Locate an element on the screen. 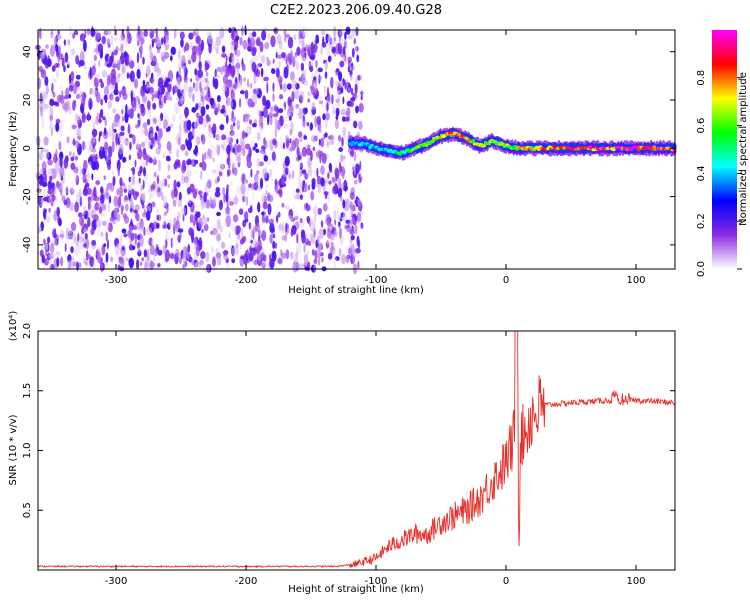 The image size is (750, 600). ridge-cell is located at coordinates (538, 149).